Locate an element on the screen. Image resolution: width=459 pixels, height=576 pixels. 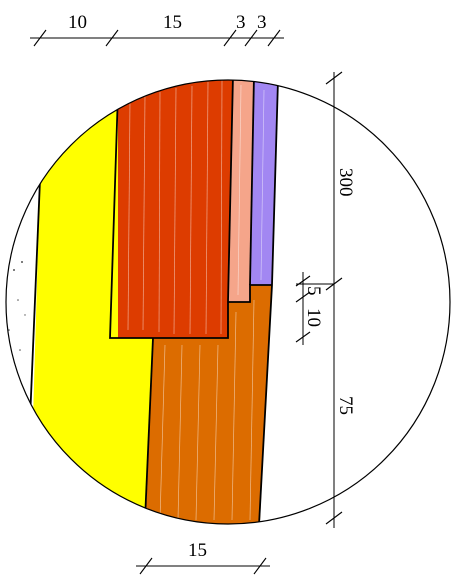
salmon-grain is located at coordinates (239, 190).